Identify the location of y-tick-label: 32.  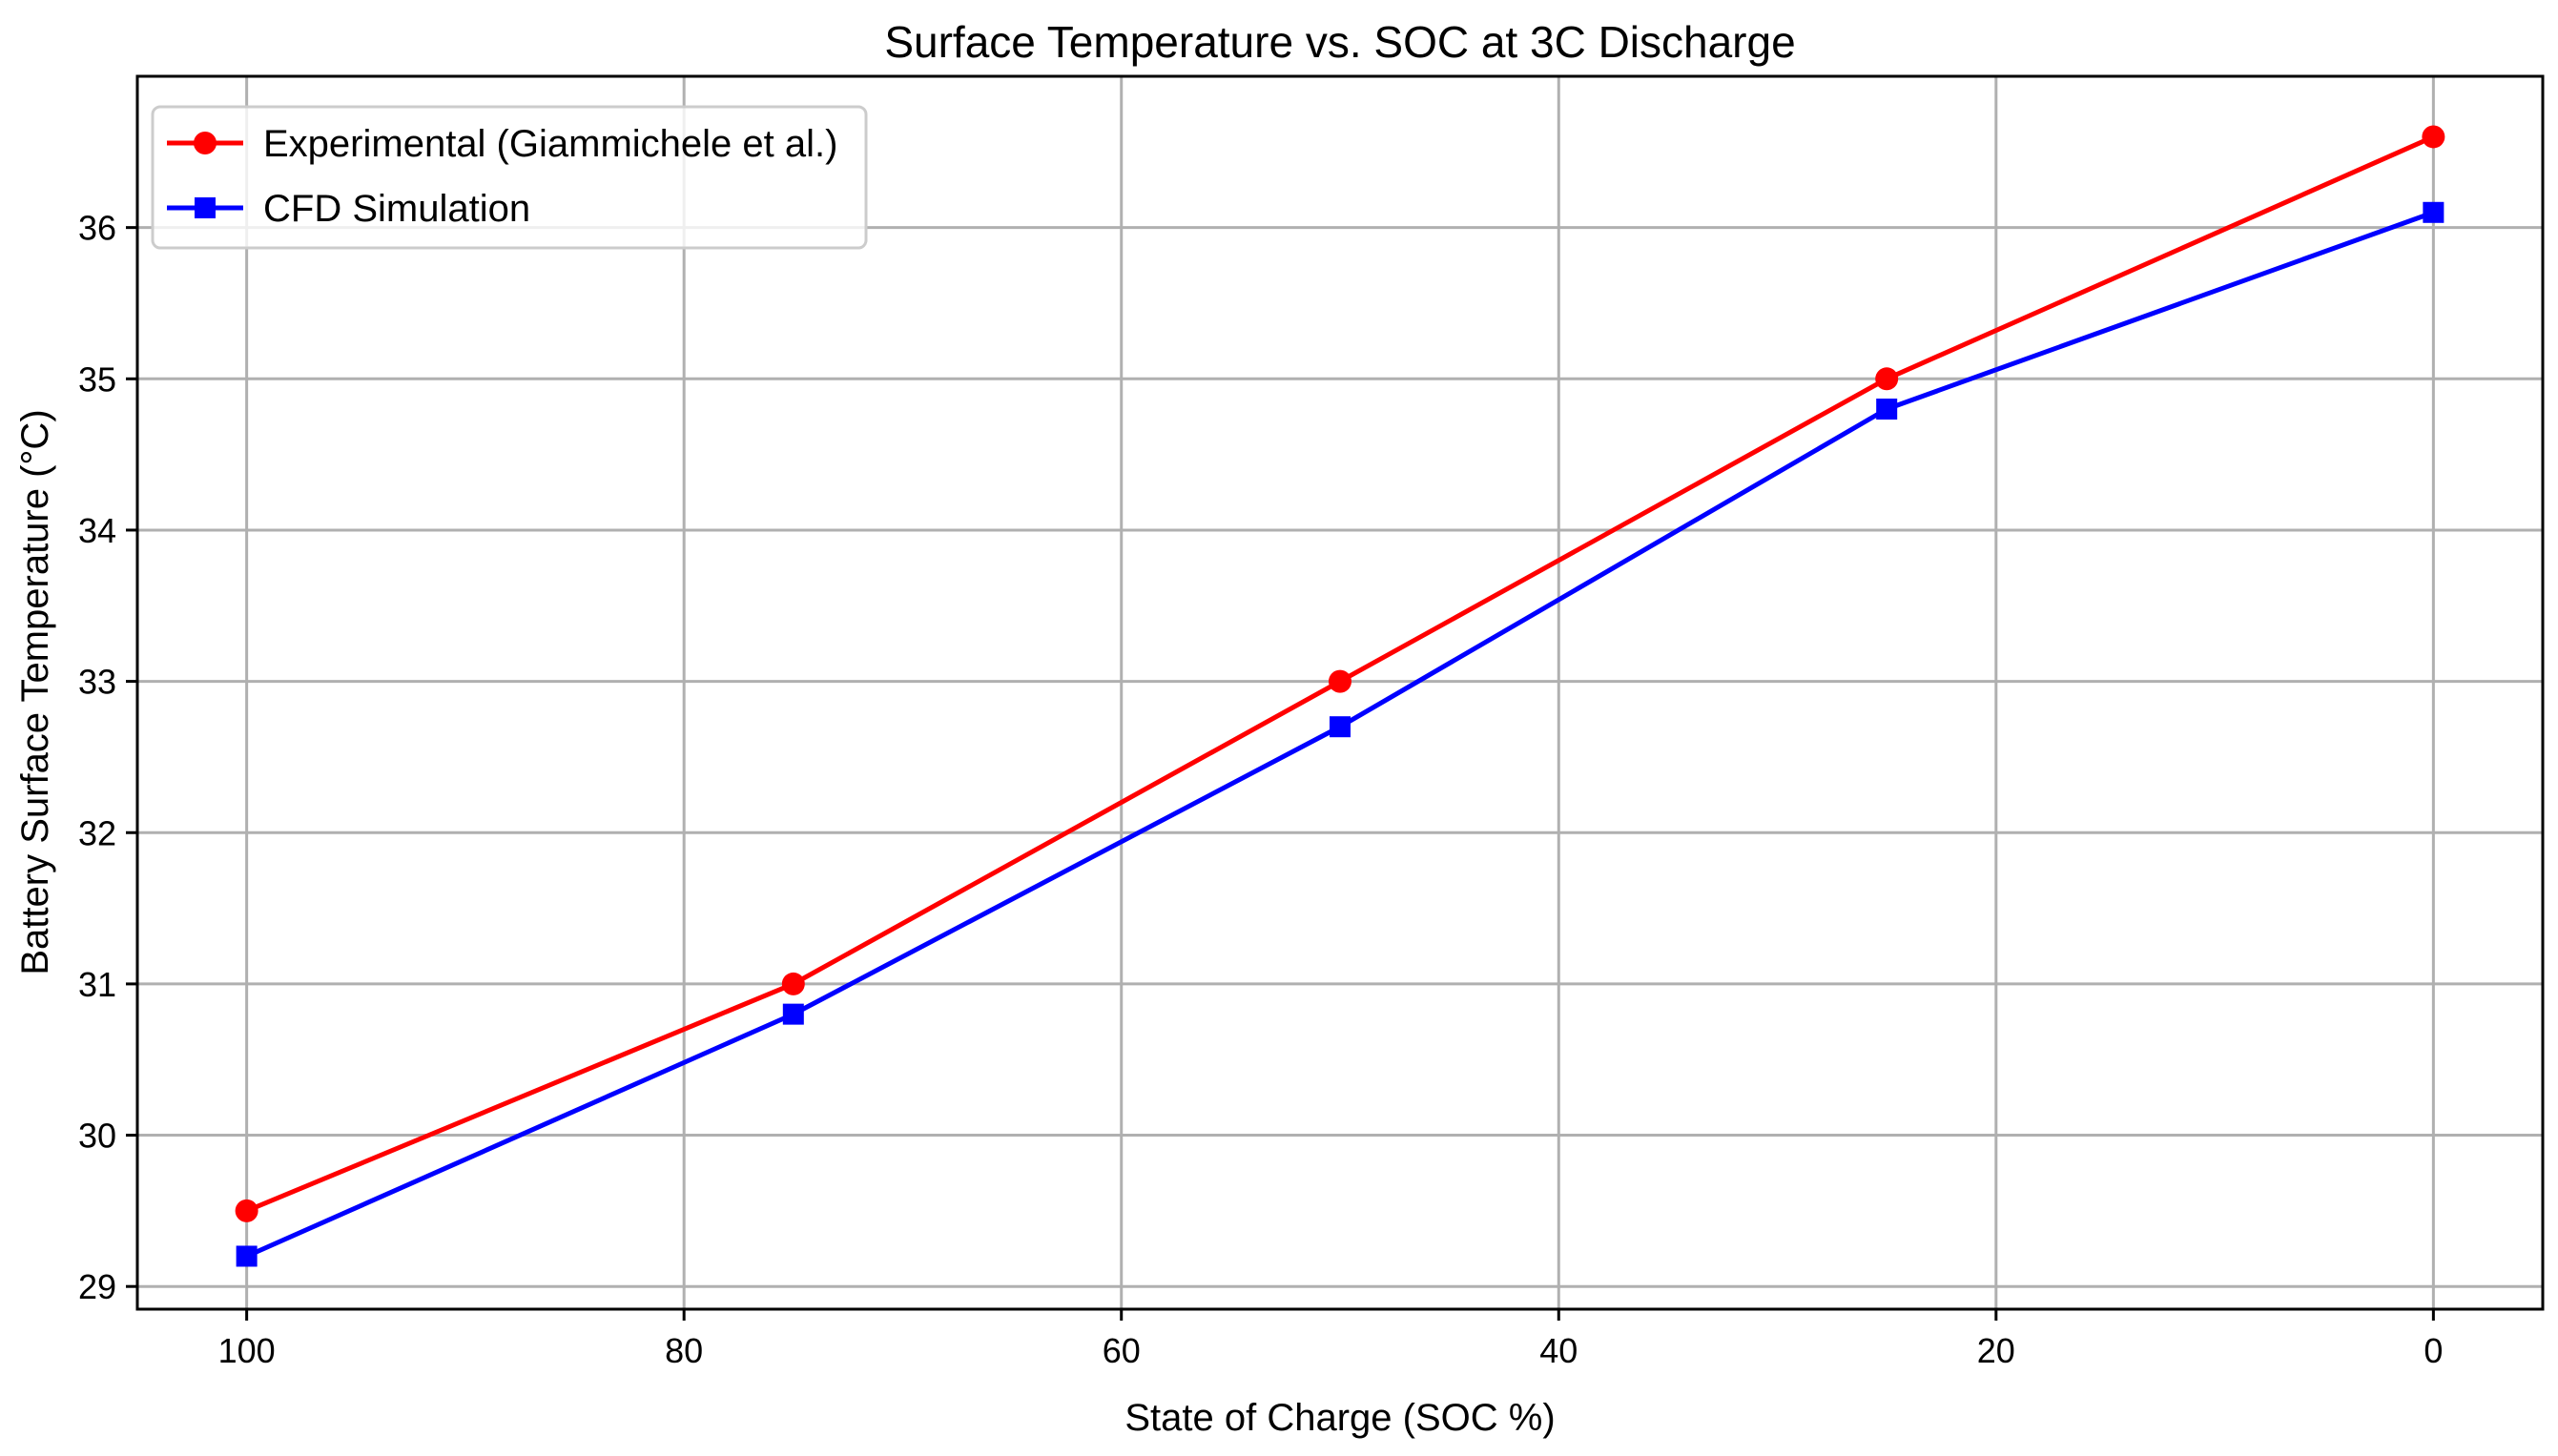
(97, 833).